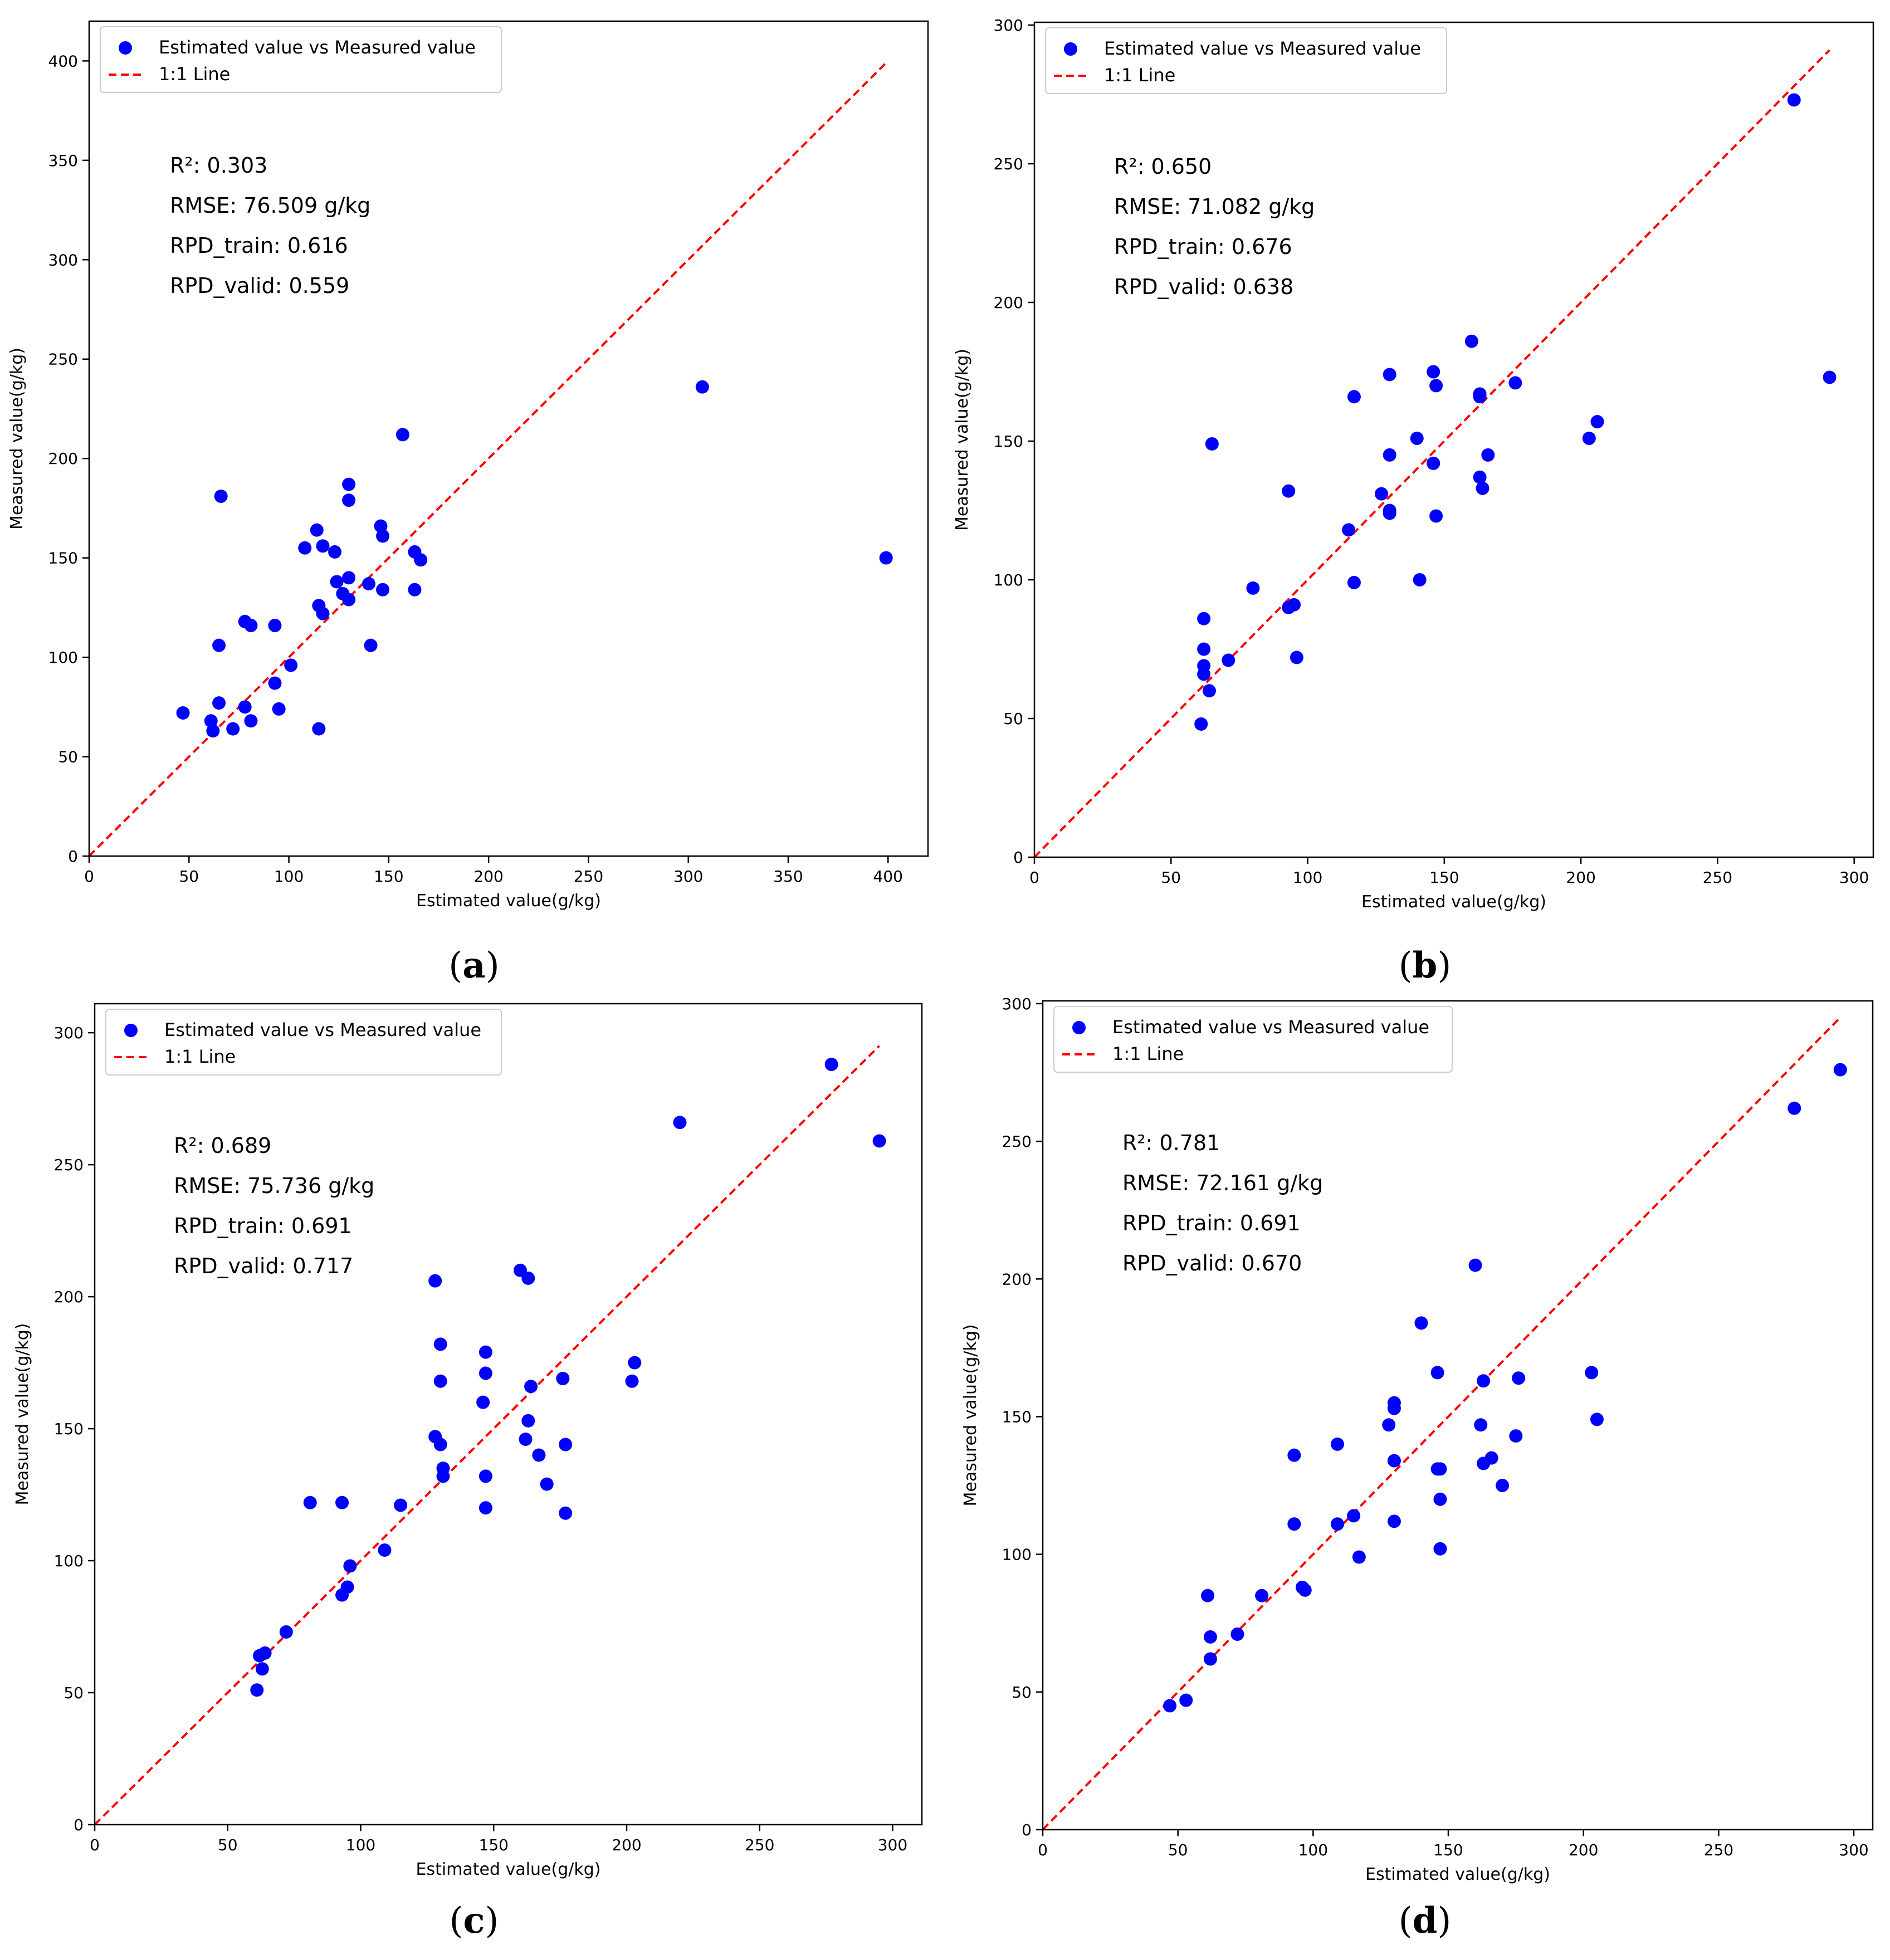 This screenshot has width=1890, height=1960. Describe the element at coordinates (263, 1226) in the screenshot. I see `stat-annotation: RPD_train: 0.691` at that location.